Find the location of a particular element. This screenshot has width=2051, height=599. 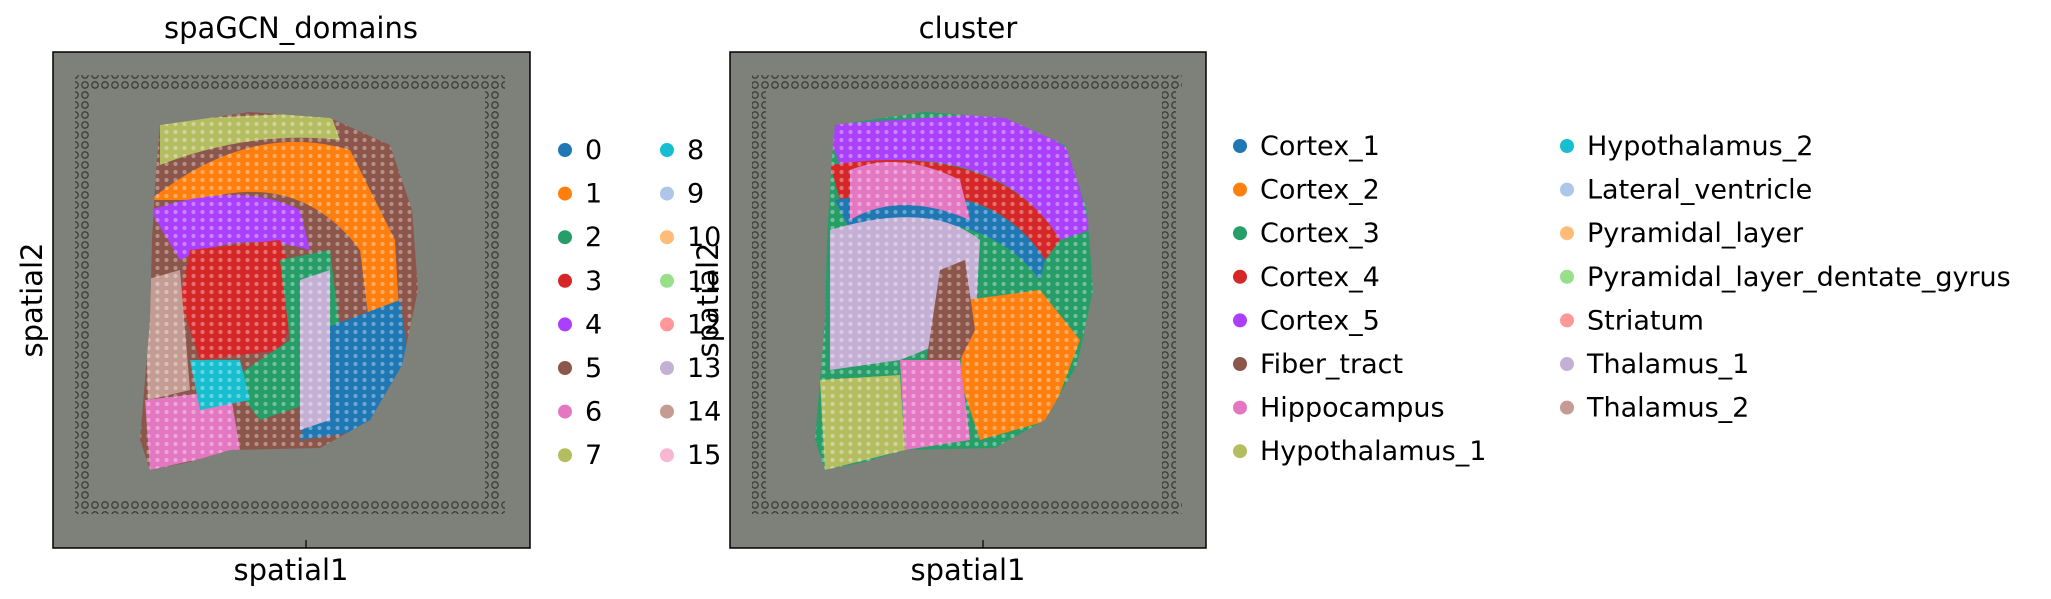

legend-item: 7 is located at coordinates (580, 455).